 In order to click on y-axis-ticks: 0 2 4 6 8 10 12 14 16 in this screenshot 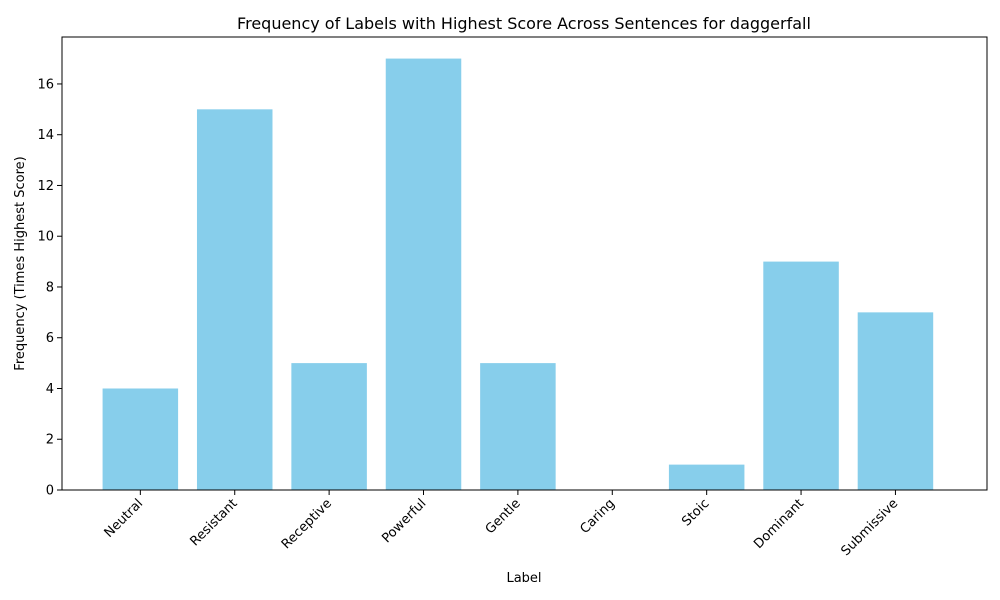, I will do `click(49, 288)`.